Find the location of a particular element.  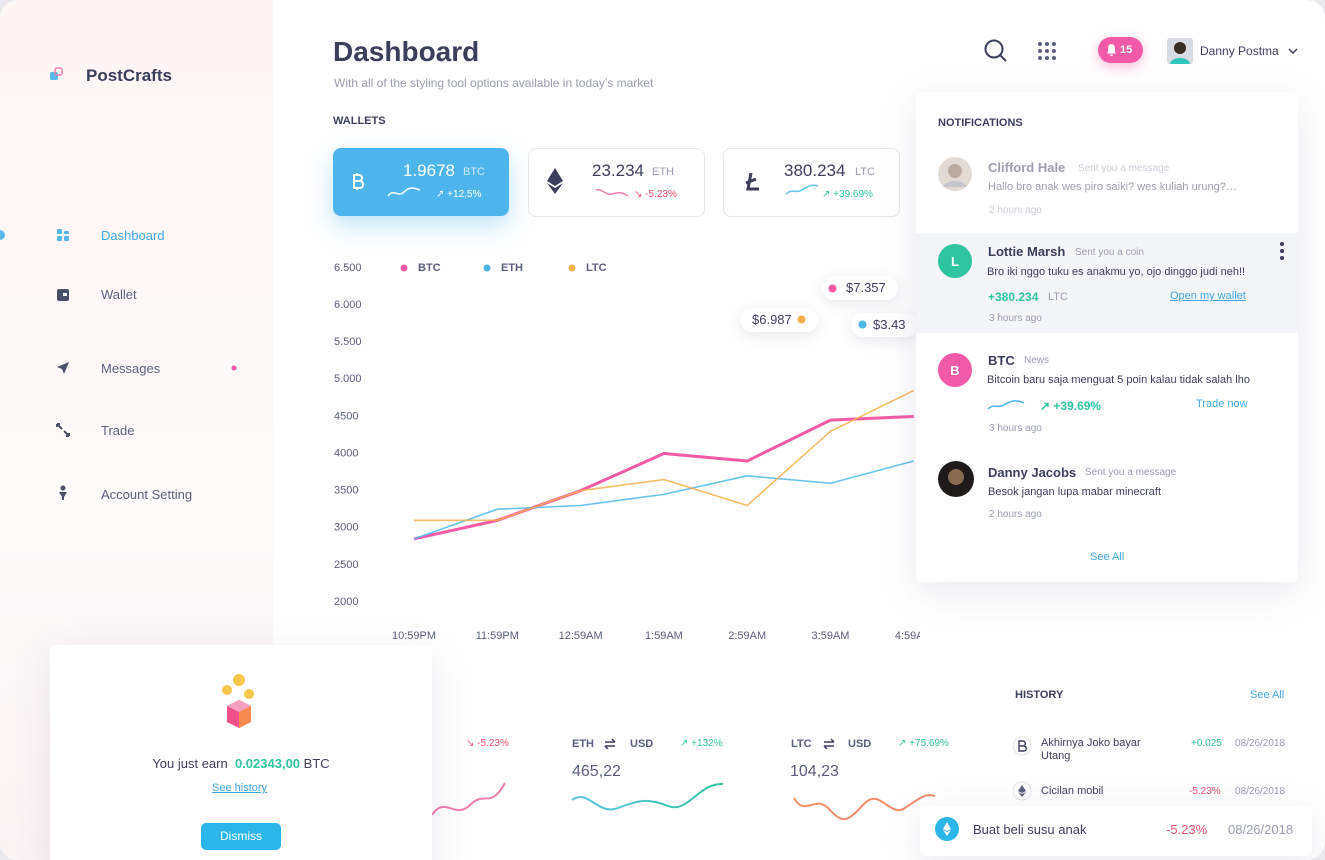

wallet-change: ↗ +39.69% is located at coordinates (847, 194).